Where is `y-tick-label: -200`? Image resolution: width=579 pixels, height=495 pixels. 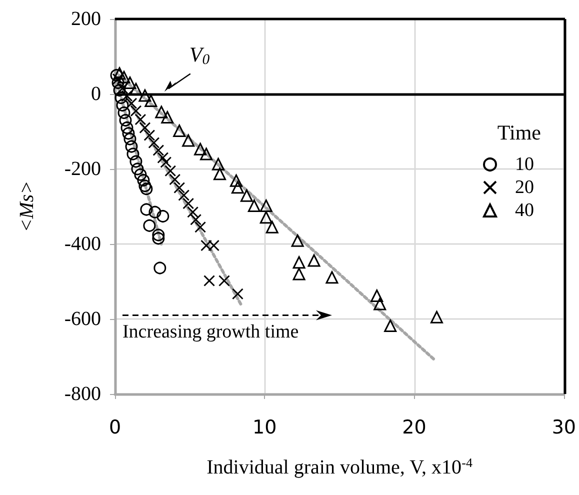 y-tick-label: -200 is located at coordinates (82, 169).